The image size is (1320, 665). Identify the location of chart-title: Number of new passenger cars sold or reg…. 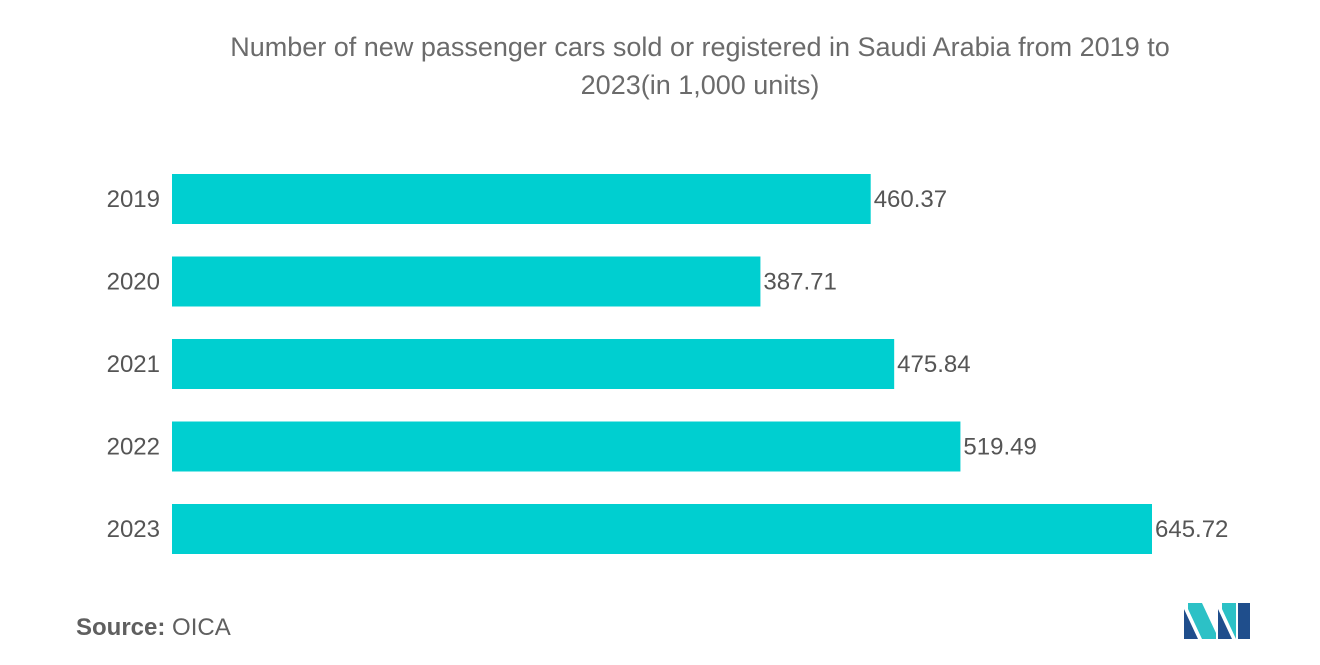
(700, 66).